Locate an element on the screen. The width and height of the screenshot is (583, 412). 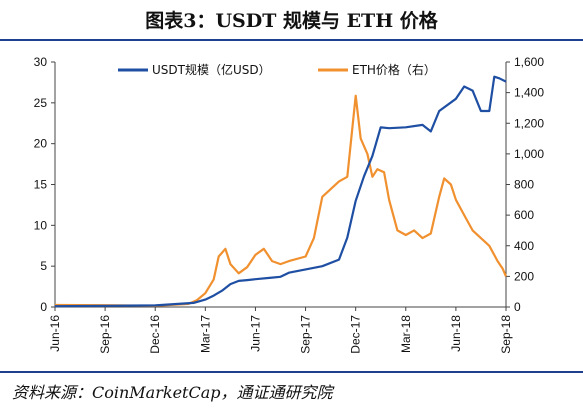
y-right-tick-label: 200 is located at coordinates (524, 276).